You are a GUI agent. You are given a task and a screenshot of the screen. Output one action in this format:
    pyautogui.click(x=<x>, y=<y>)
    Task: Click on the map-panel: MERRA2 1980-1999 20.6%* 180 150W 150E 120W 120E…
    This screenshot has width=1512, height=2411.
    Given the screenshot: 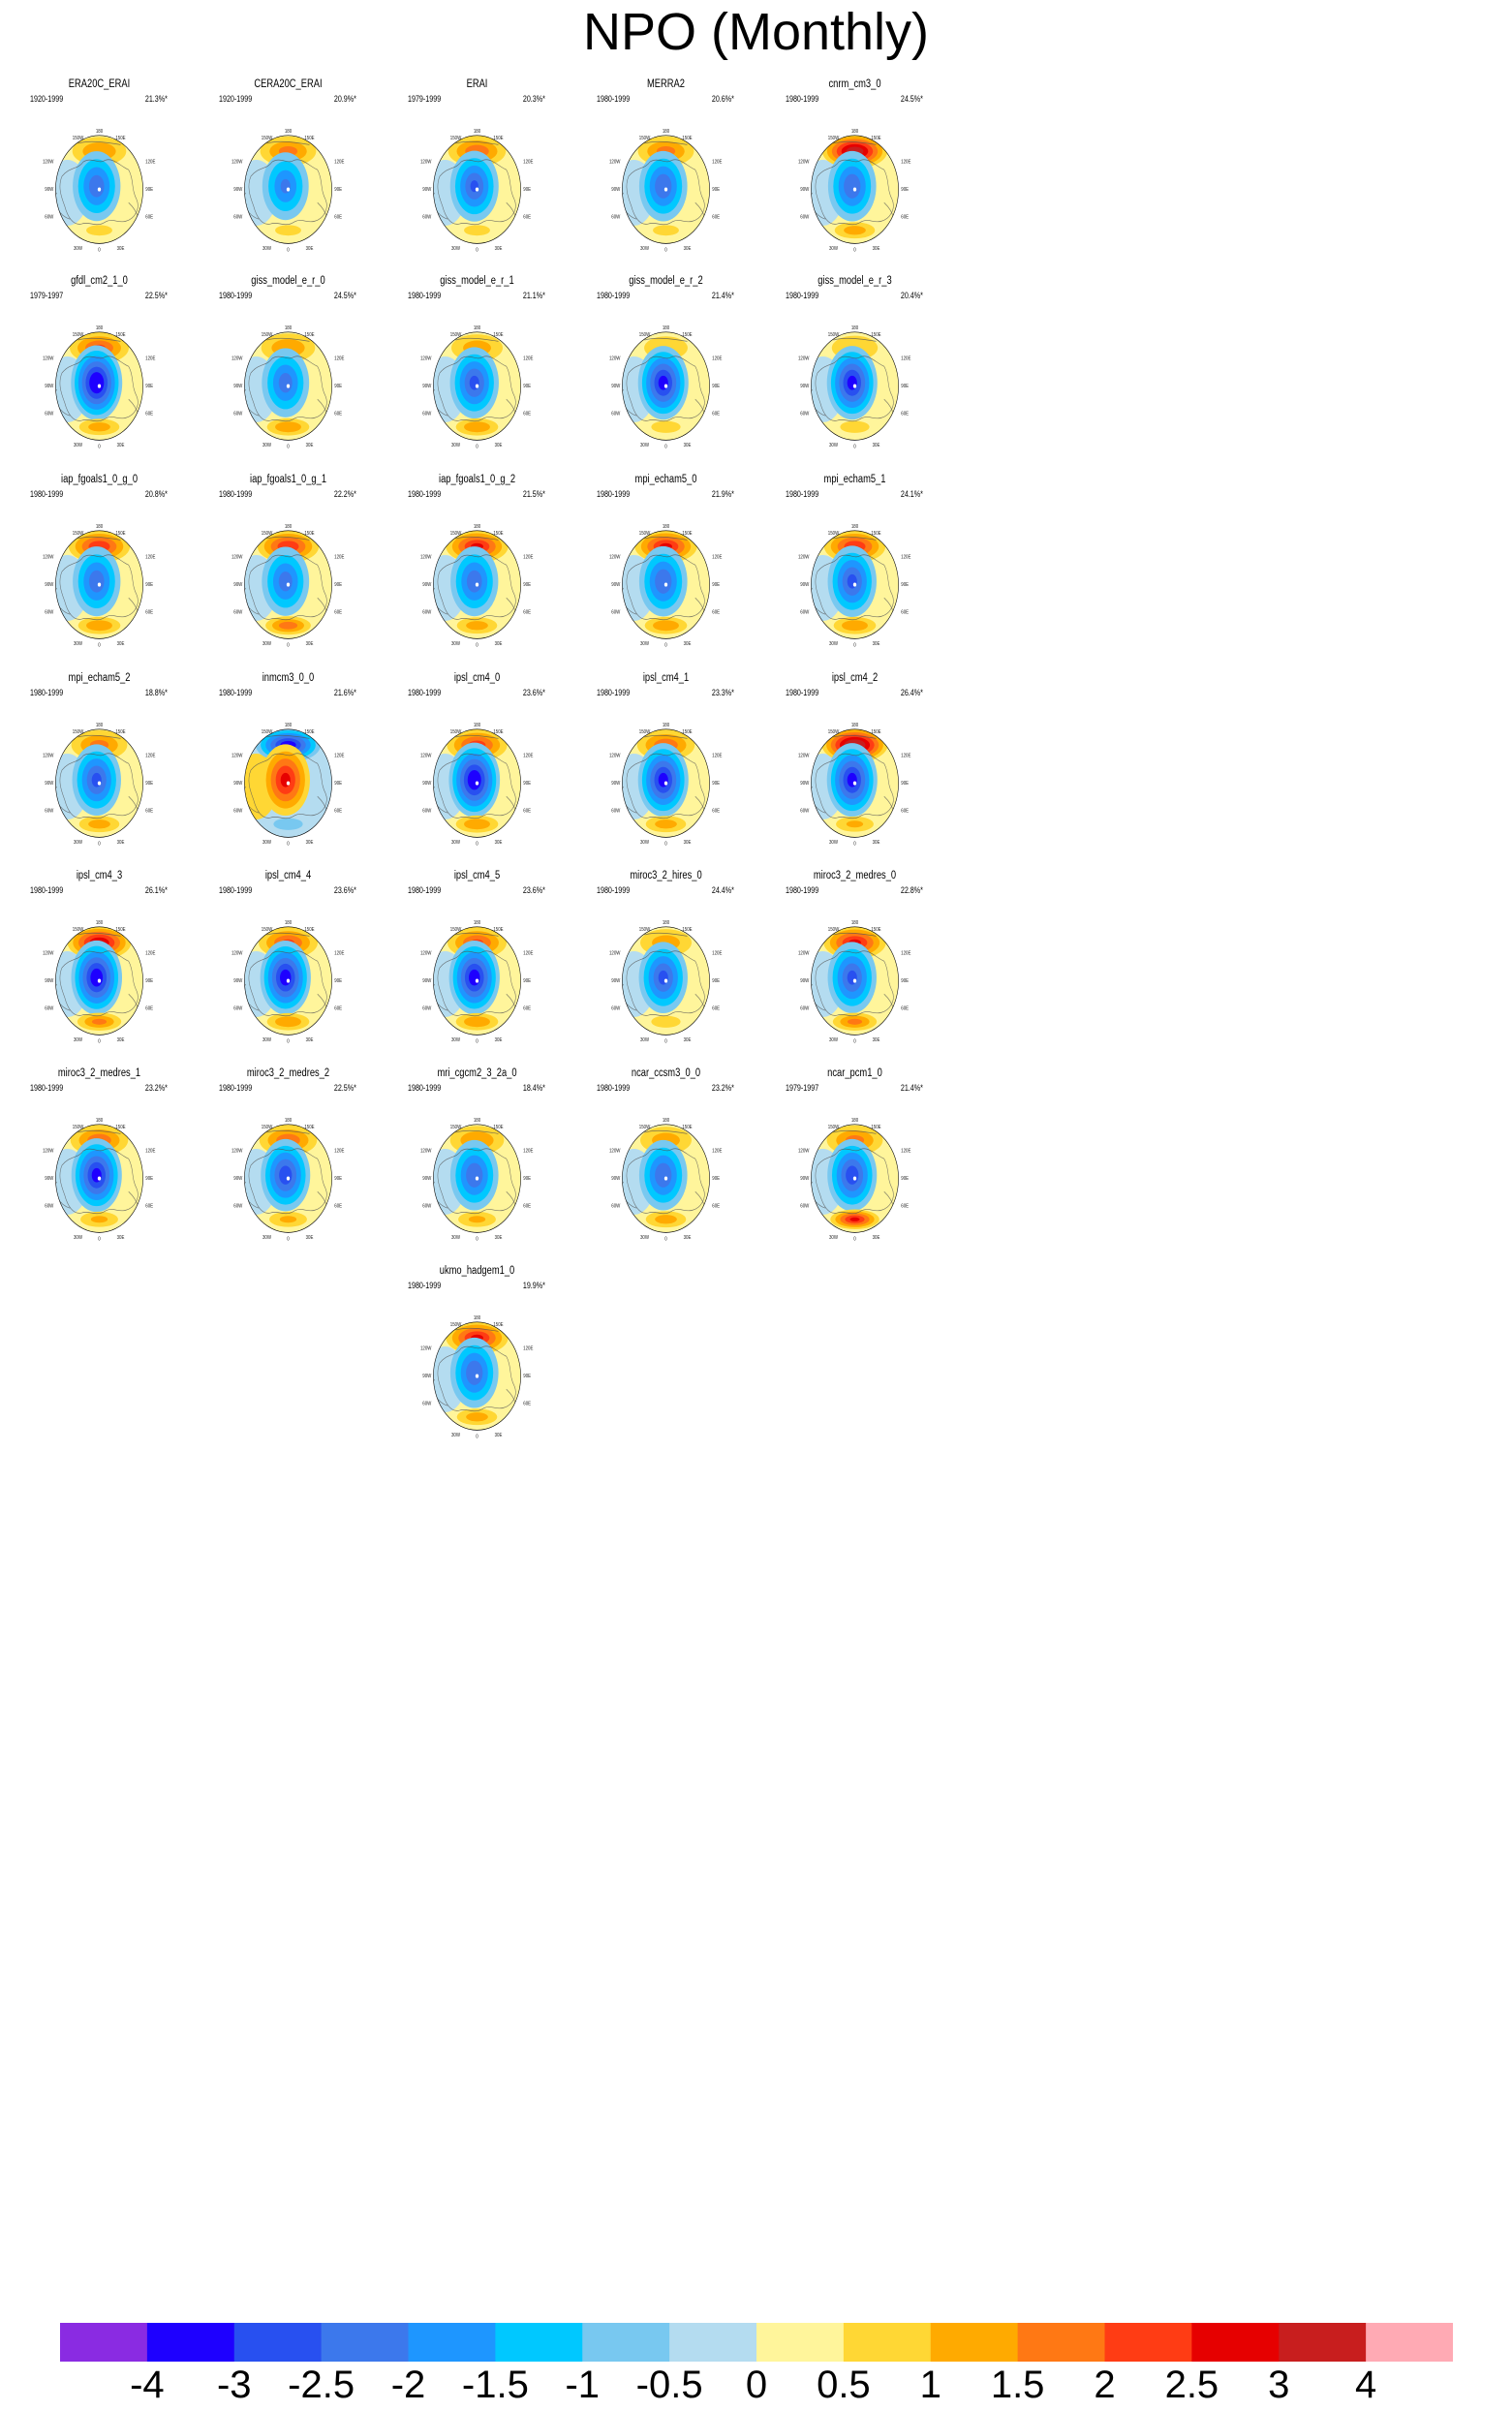 What is the action you would take?
    pyautogui.click(x=666, y=176)
    